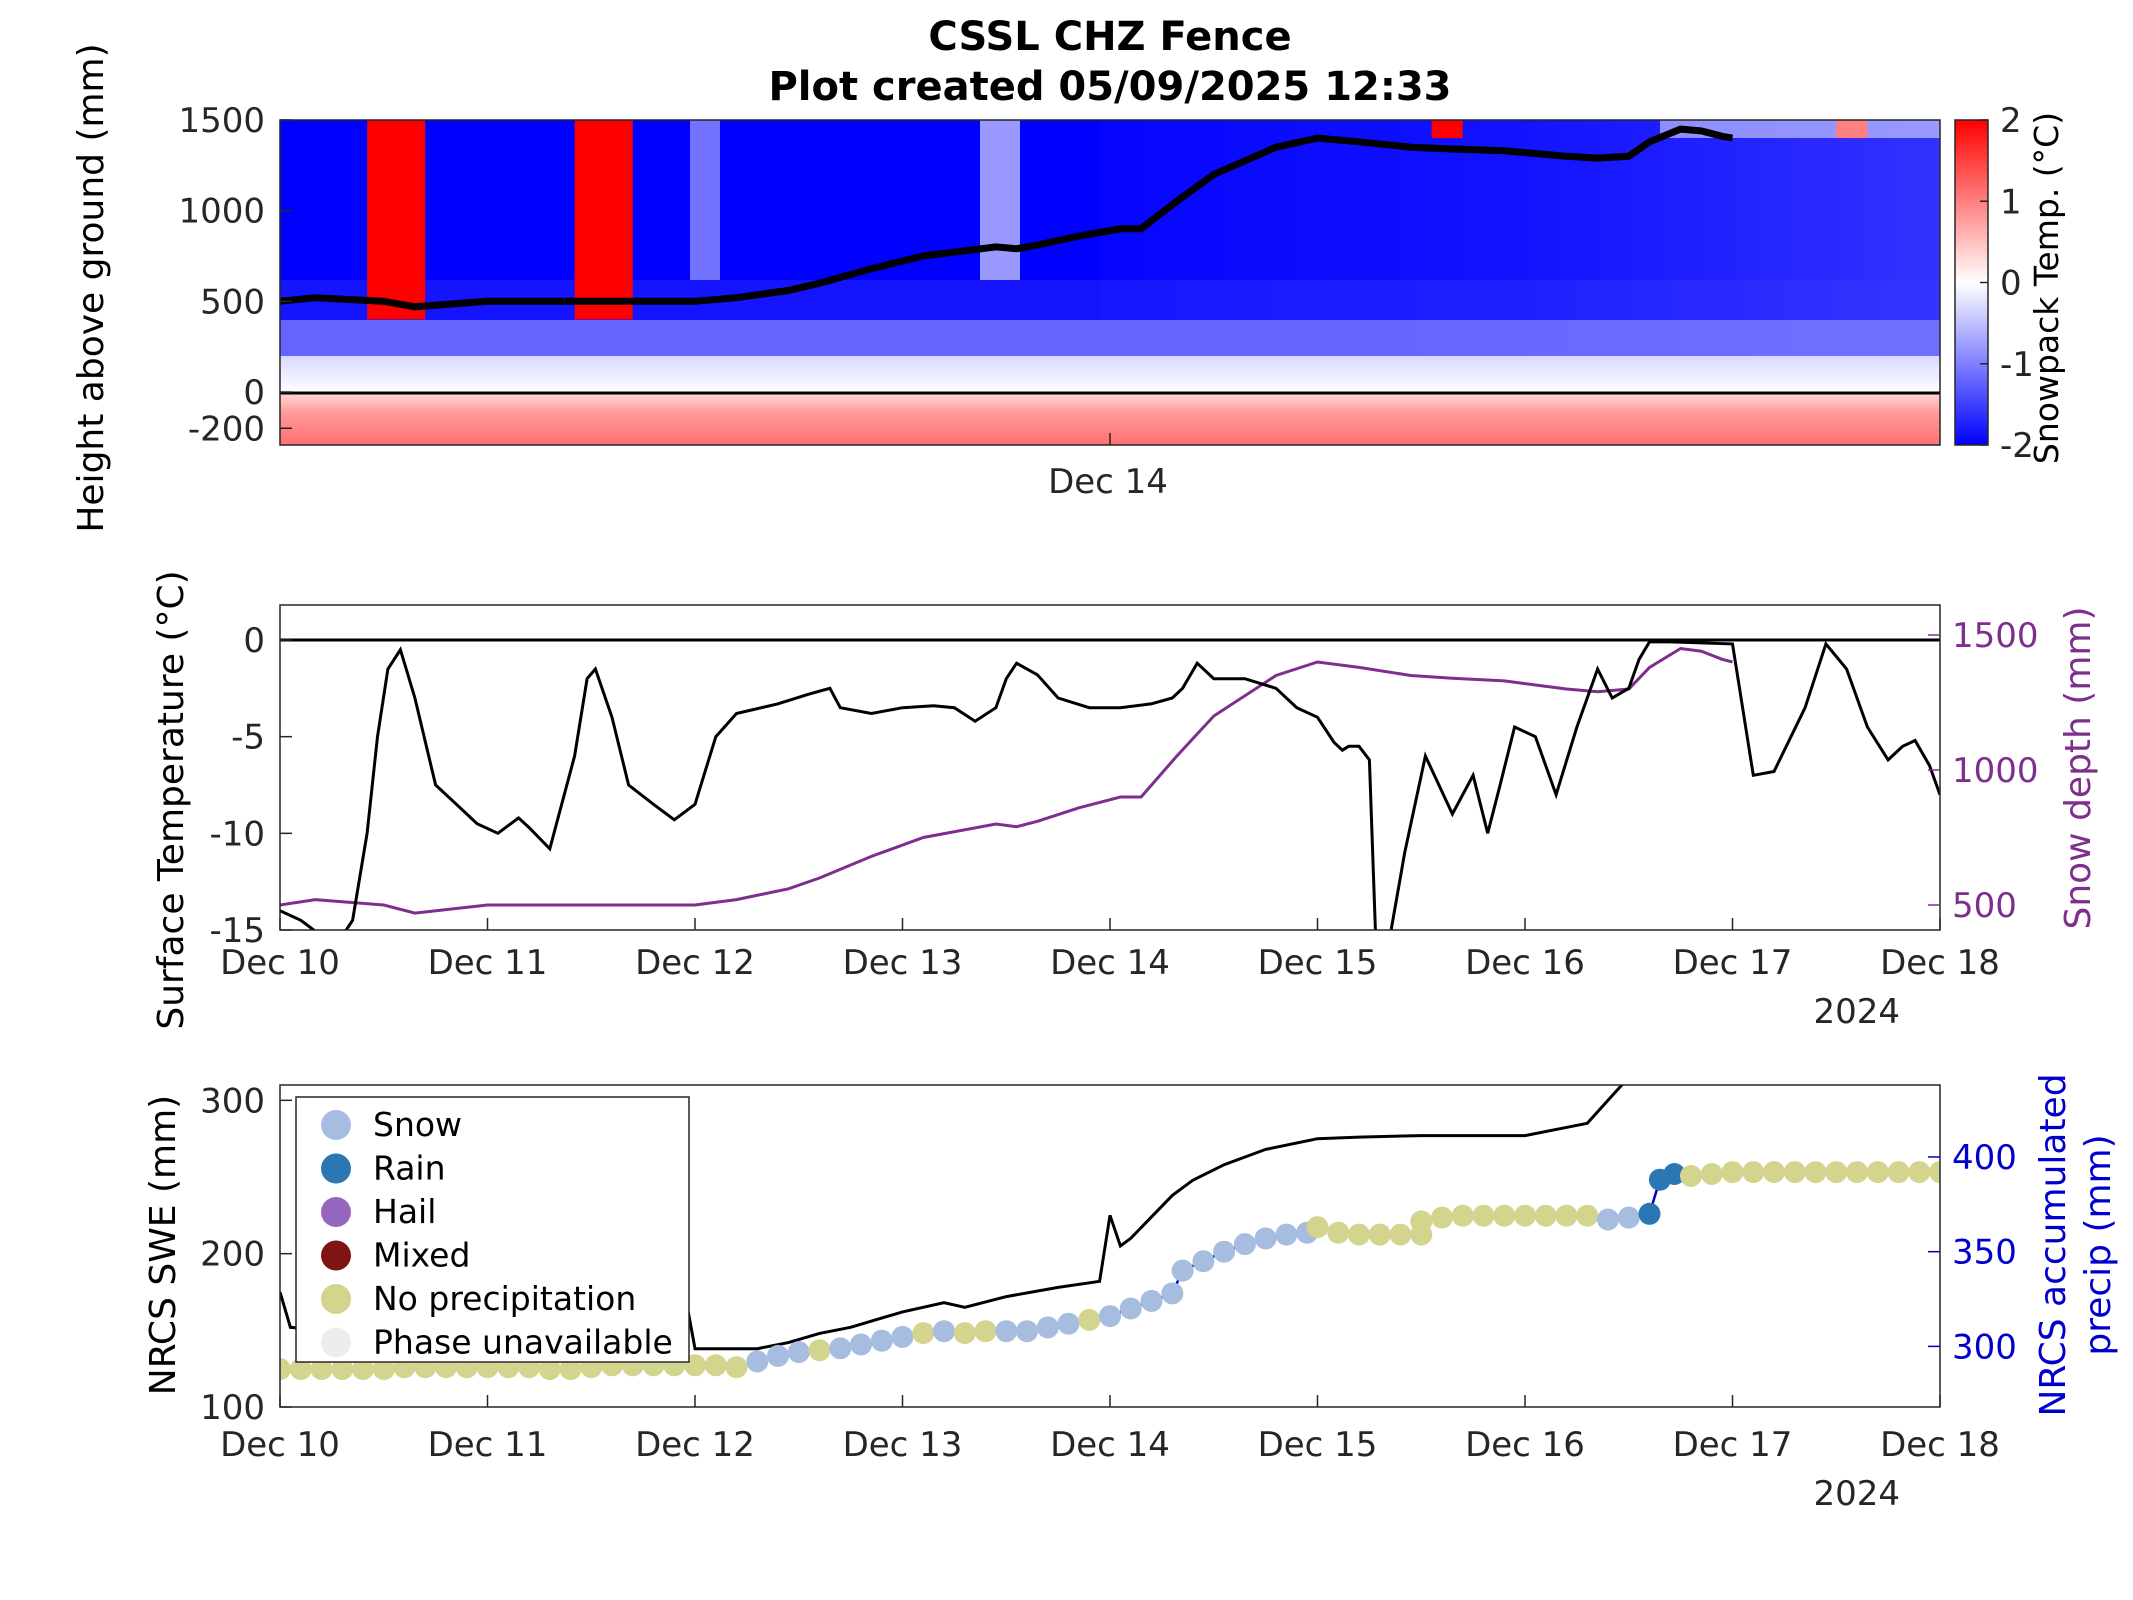  Describe the element at coordinates (903, 963) in the screenshot. I see `x-tick-label: Dec 13` at that location.